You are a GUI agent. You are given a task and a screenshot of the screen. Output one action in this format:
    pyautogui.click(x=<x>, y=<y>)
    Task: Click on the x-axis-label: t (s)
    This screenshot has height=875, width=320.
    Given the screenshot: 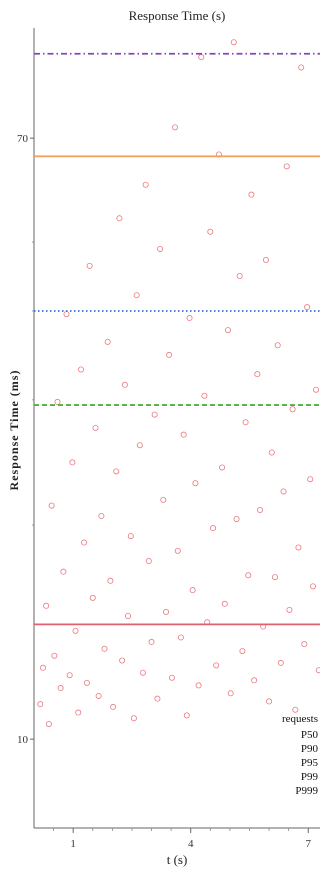 What is the action you would take?
    pyautogui.click(x=177, y=859)
    